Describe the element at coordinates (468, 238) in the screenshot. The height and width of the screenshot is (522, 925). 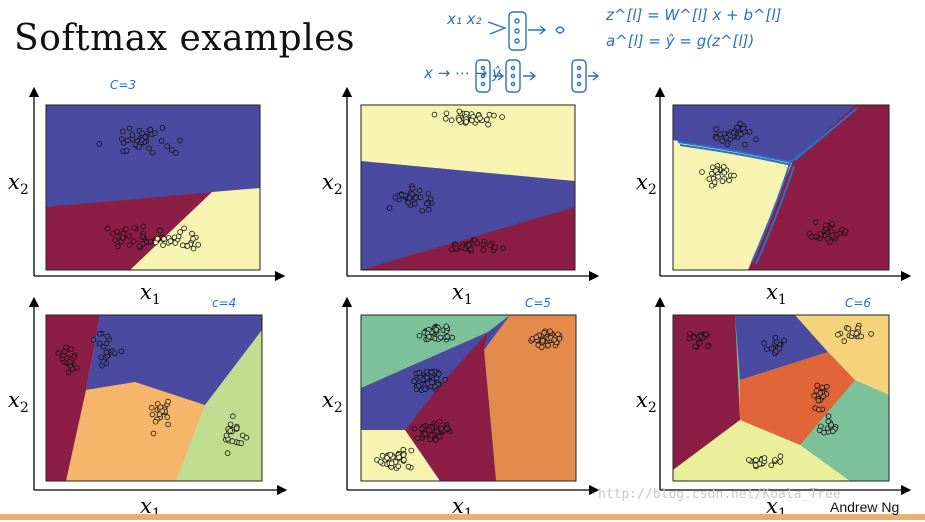
I see `region-red` at that location.